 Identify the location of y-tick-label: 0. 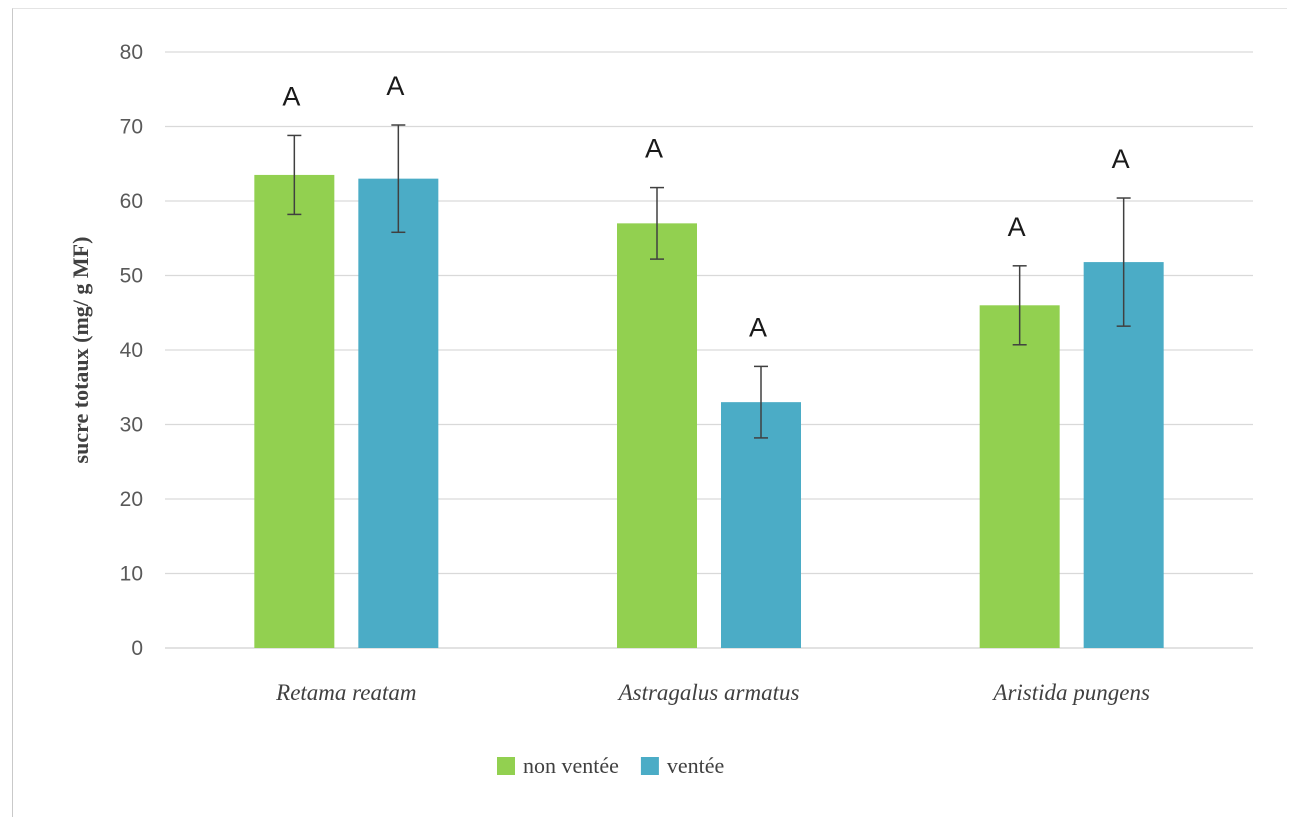
(137, 648).